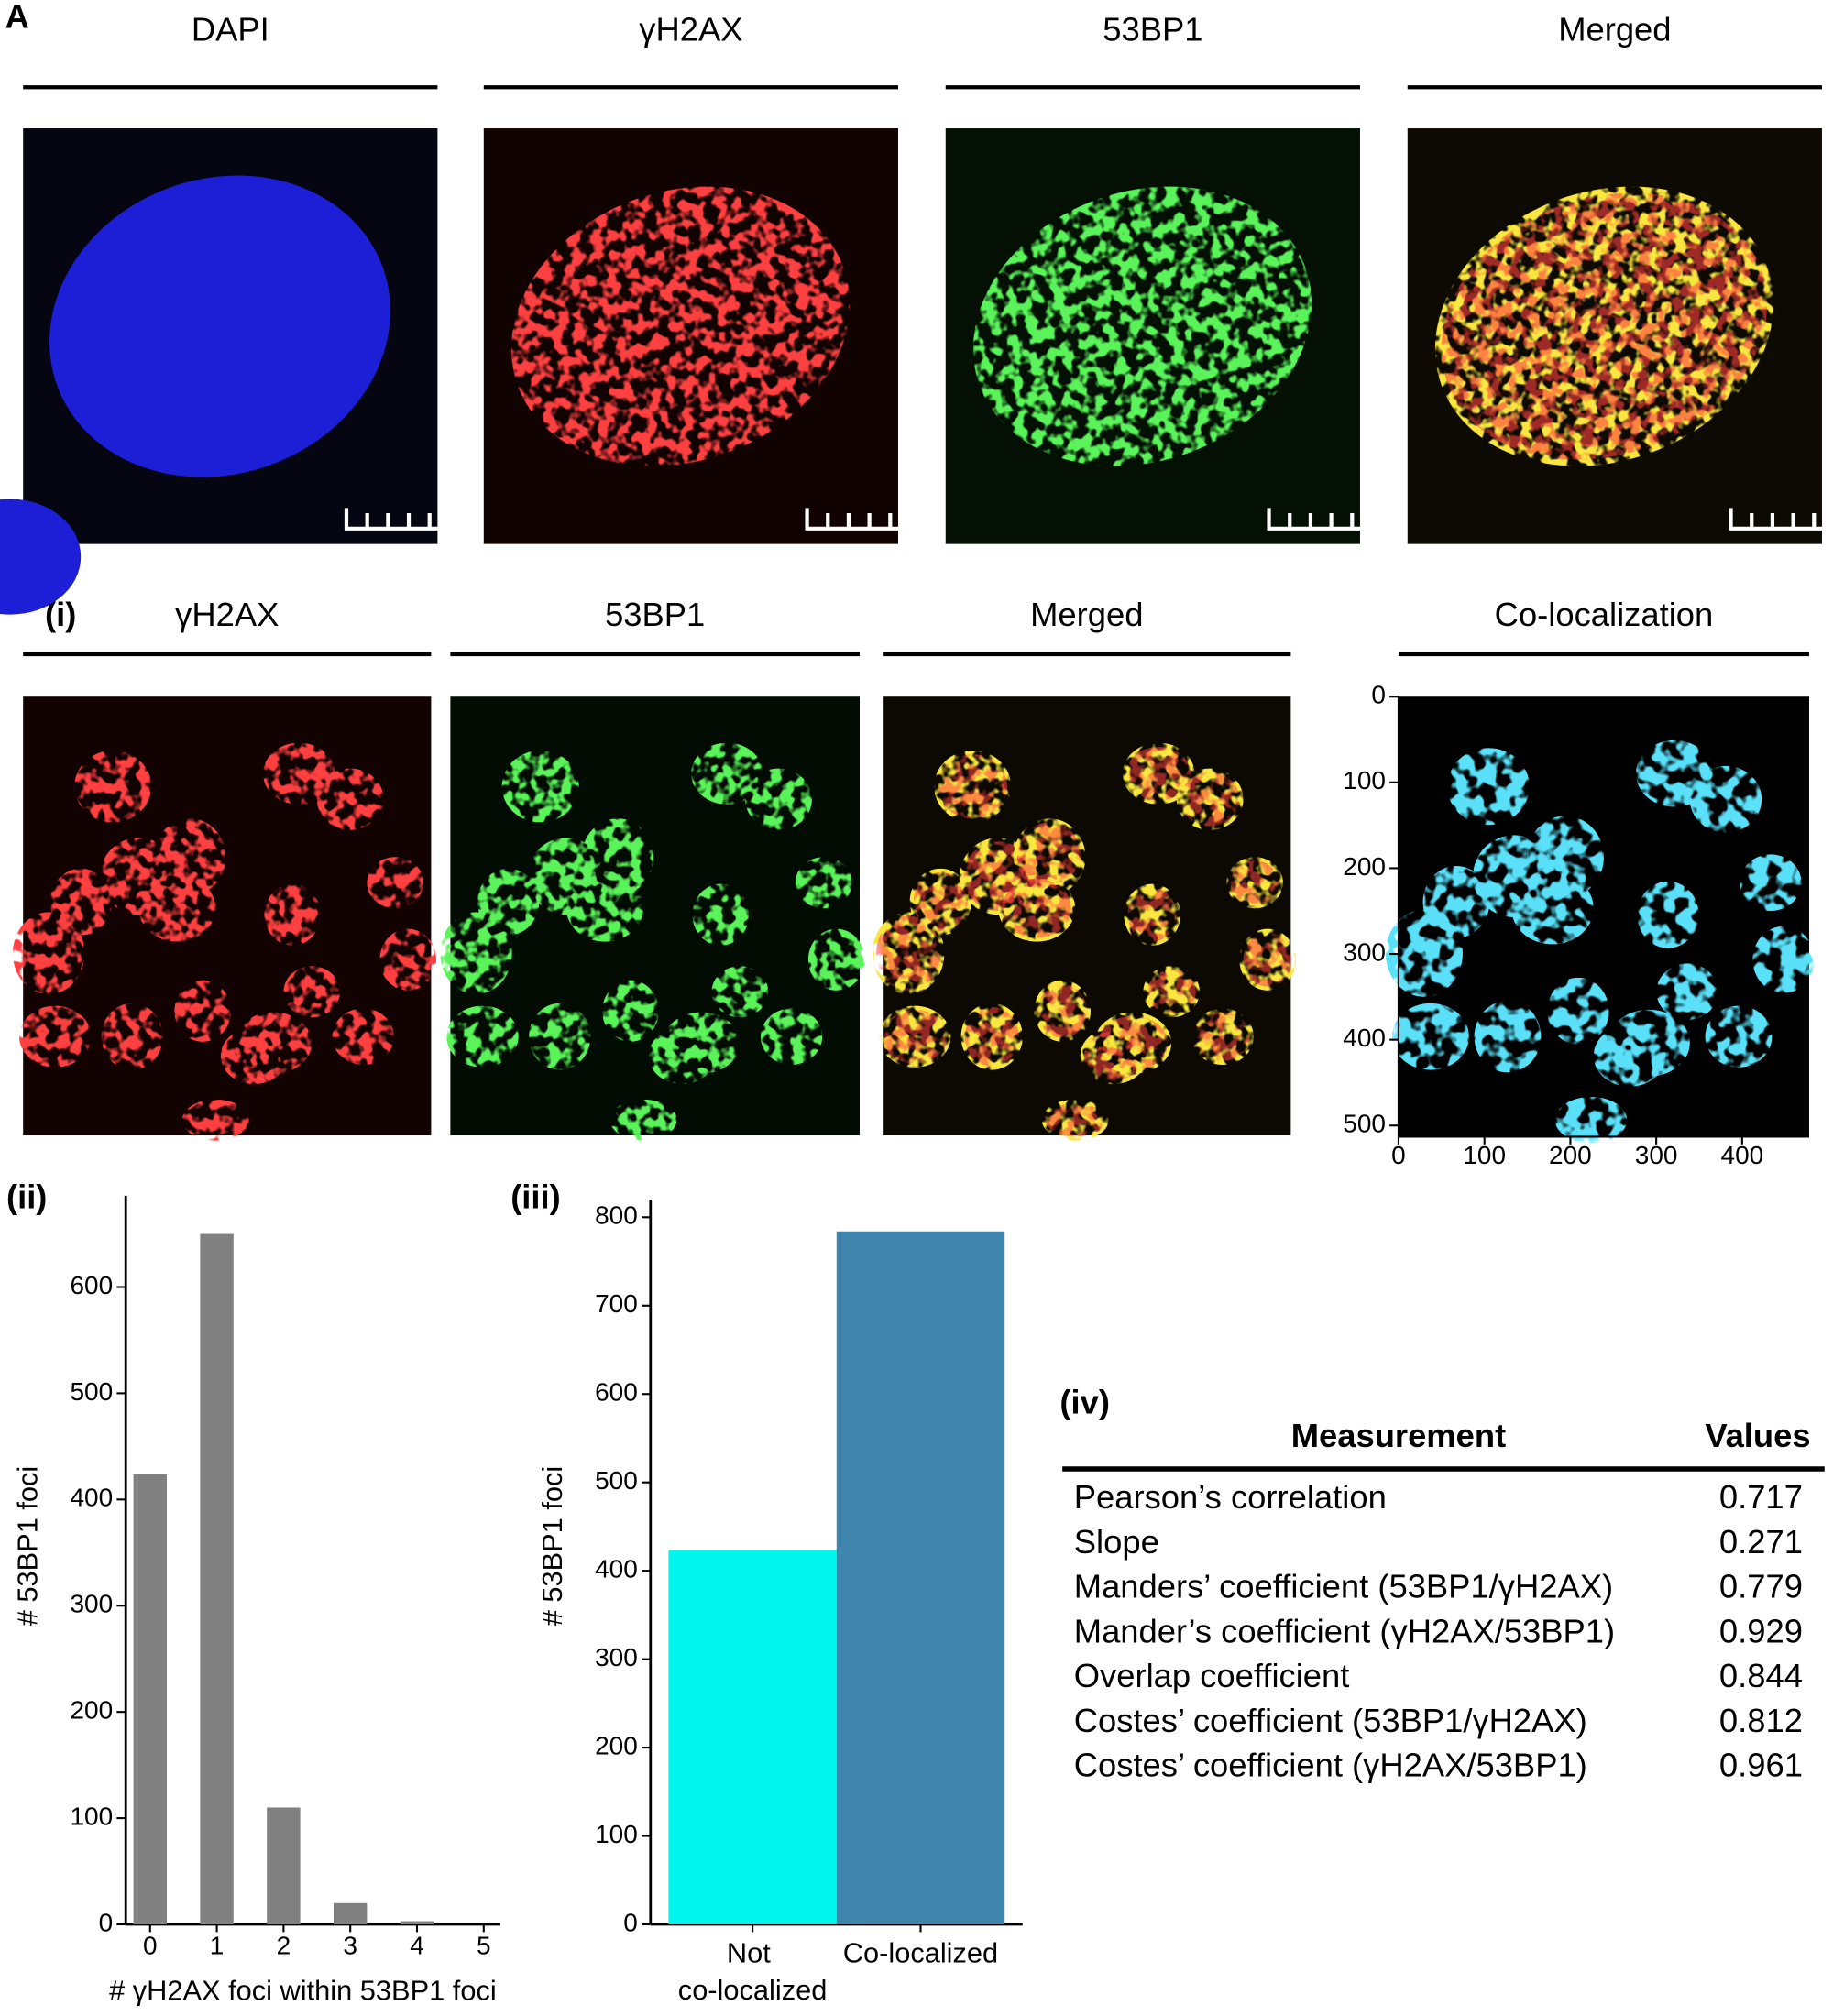  I want to click on table-cell: Pearson’s correlation, so click(1230, 1497).